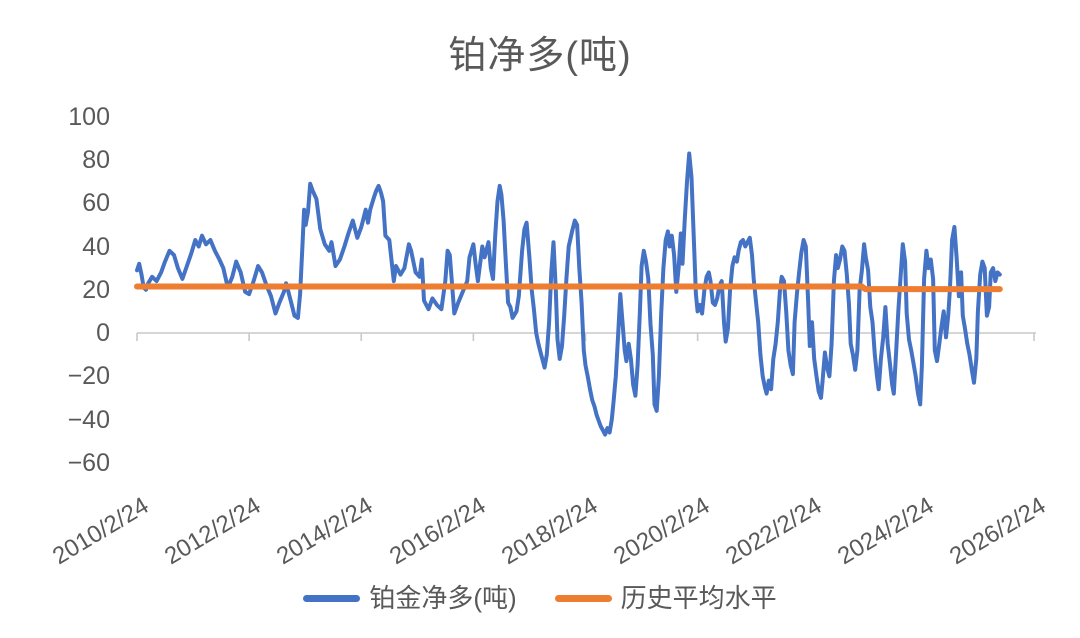  I want to click on y-axis-tick-label: 100, so click(89, 116).